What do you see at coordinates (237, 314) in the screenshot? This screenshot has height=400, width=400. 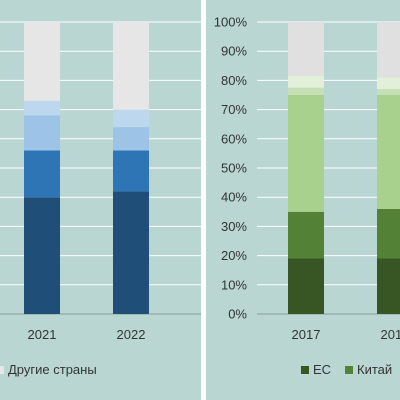 I see `y-tick-label: 0%` at bounding box center [237, 314].